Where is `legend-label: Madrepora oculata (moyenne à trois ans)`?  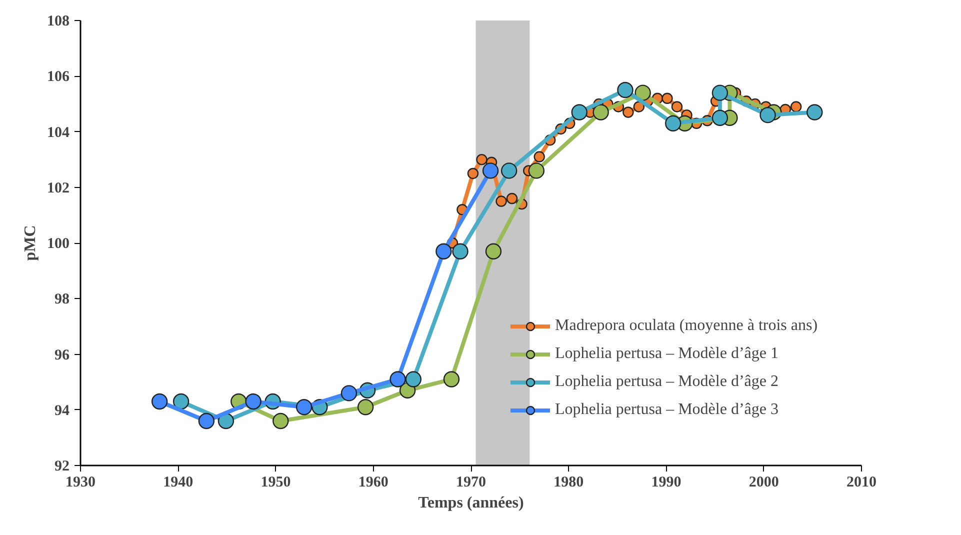
legend-label: Madrepora oculata (moyenne à trois ans) is located at coordinates (686, 326).